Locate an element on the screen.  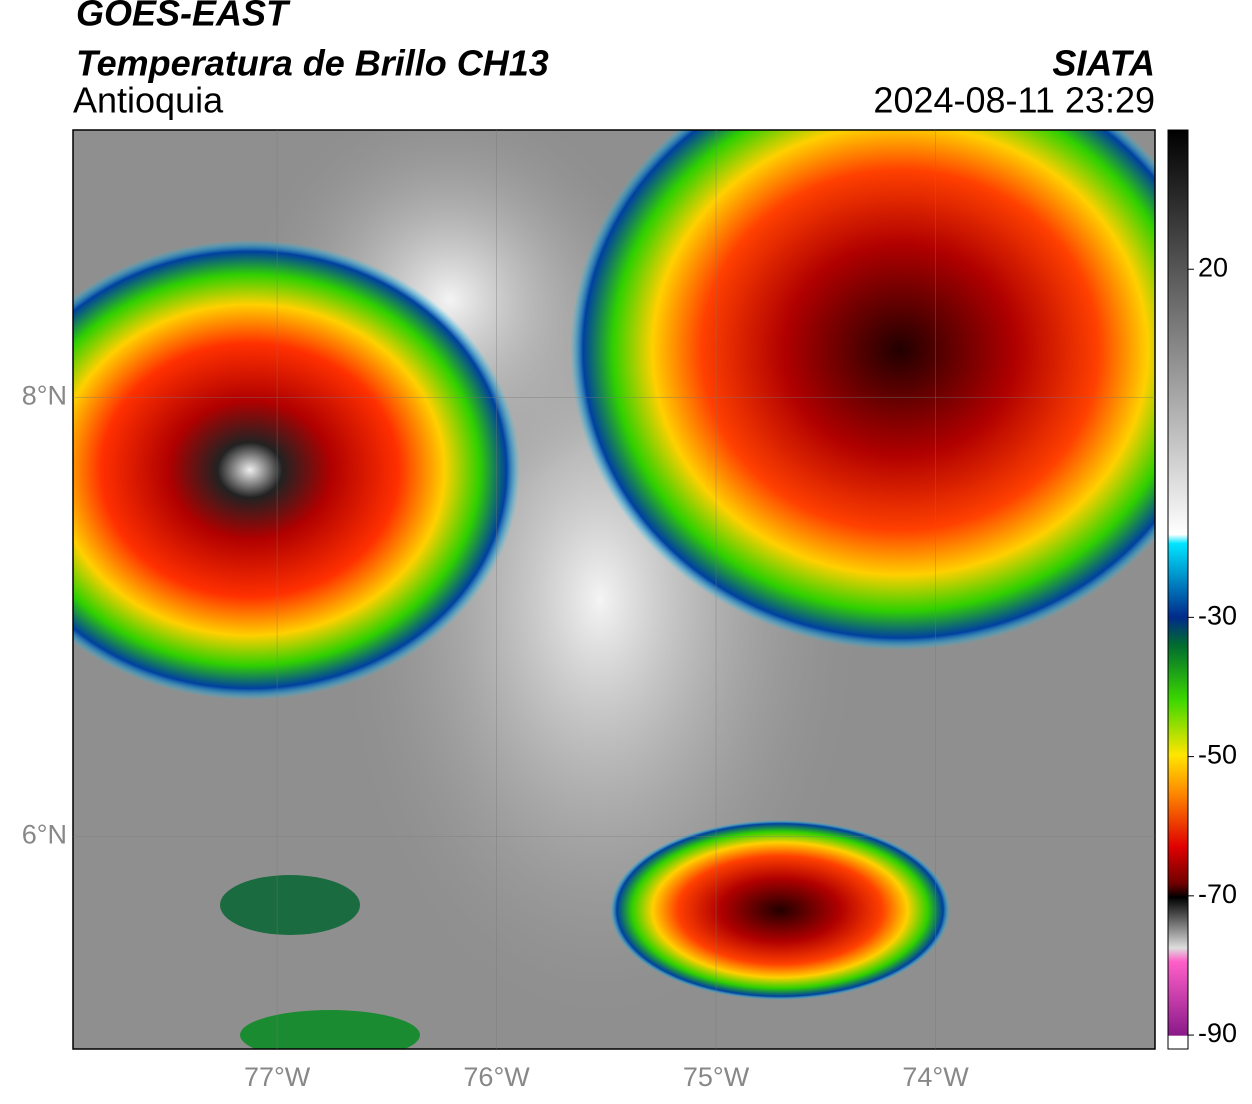
x-tick-label: 75°W is located at coordinates (716, 1077).